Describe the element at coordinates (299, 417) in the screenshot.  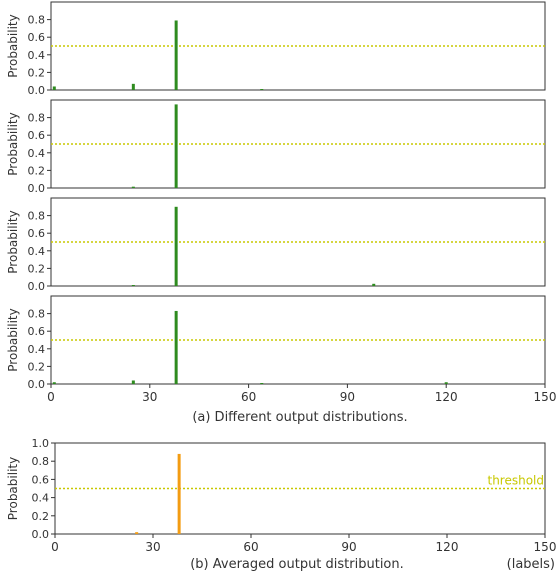
I see `caption-a: (a) Different output distributions.` at that location.